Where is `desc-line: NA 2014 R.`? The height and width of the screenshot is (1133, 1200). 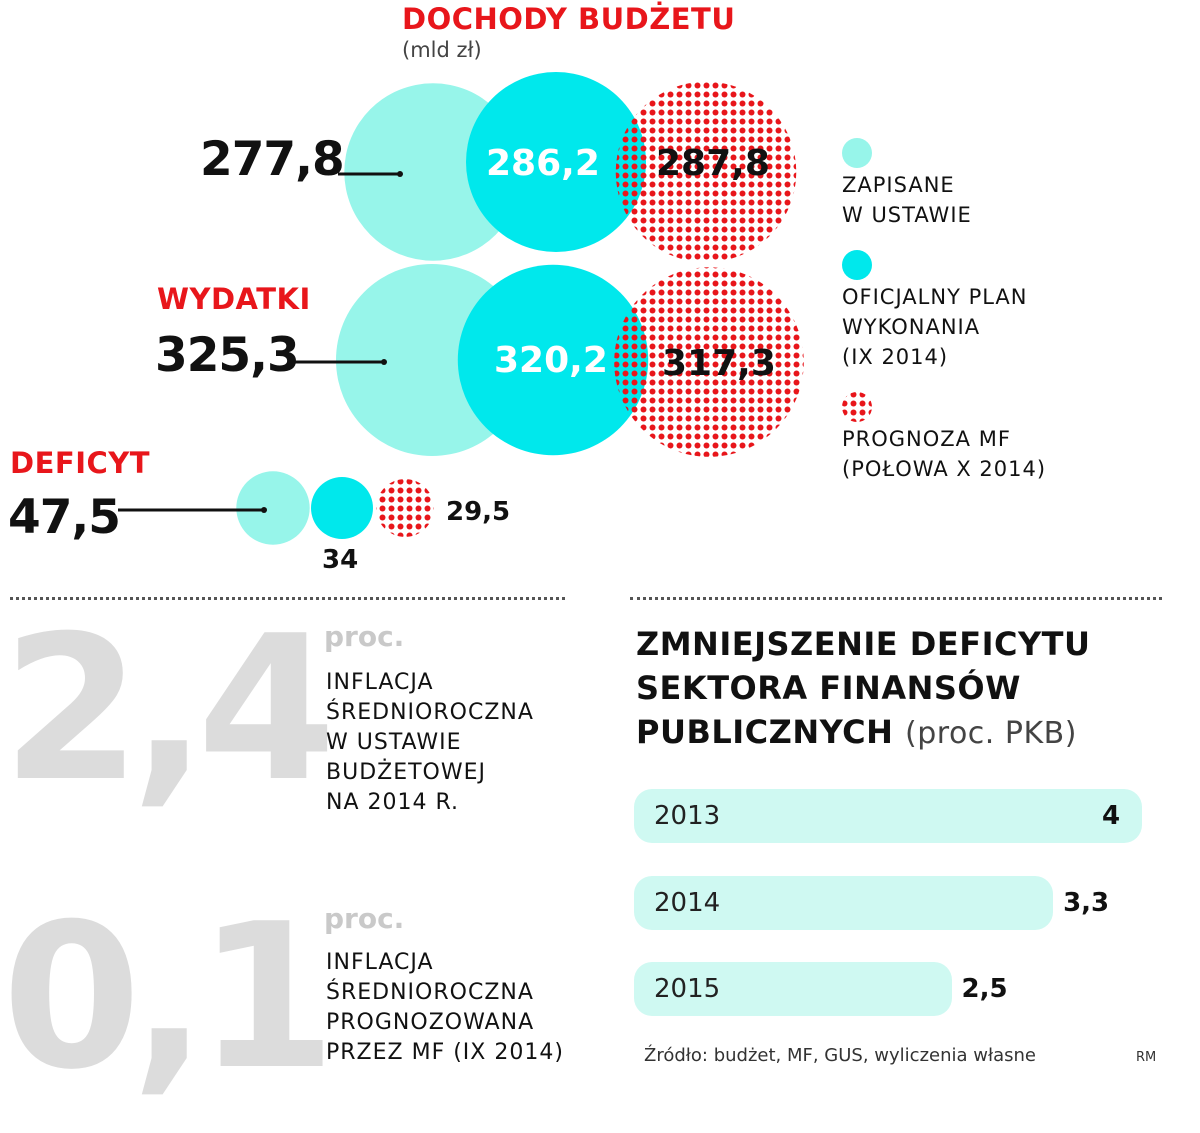
desc-line: NA 2014 R. is located at coordinates (392, 802).